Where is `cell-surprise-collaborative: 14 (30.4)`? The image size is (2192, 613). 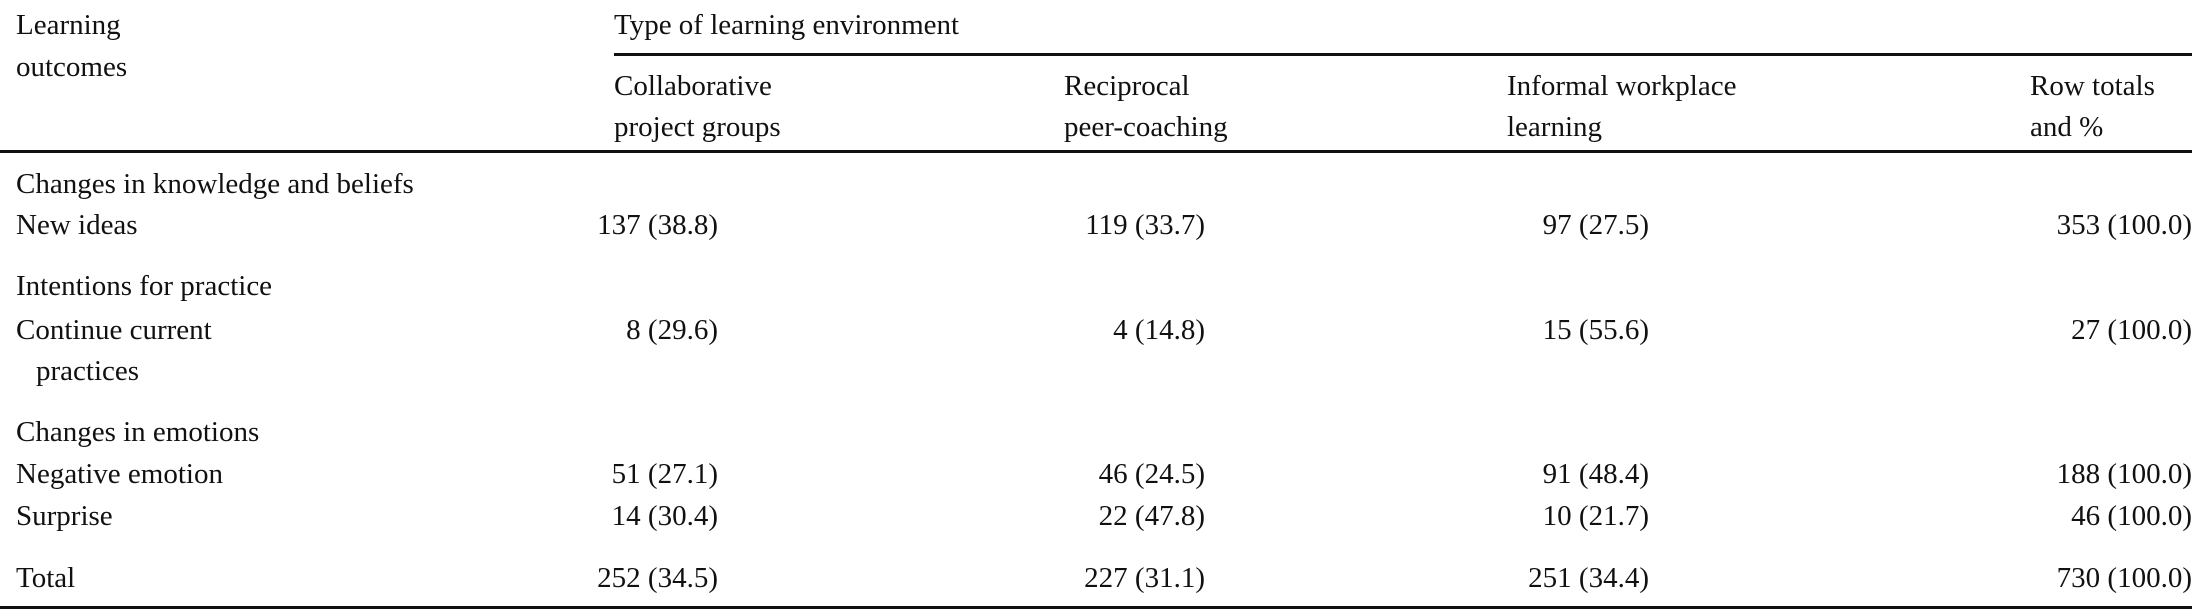
cell-surprise-collaborative: 14 (30.4) is located at coordinates (664, 516).